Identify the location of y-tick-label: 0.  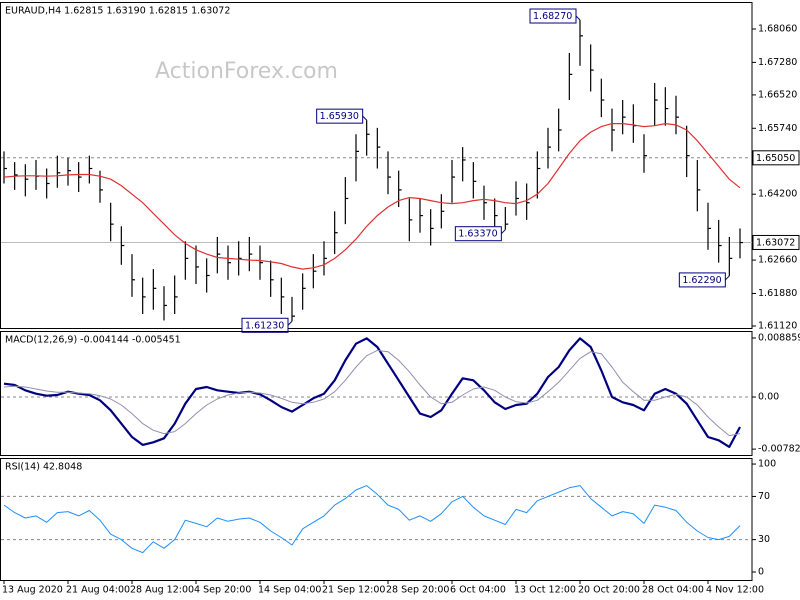
(761, 572).